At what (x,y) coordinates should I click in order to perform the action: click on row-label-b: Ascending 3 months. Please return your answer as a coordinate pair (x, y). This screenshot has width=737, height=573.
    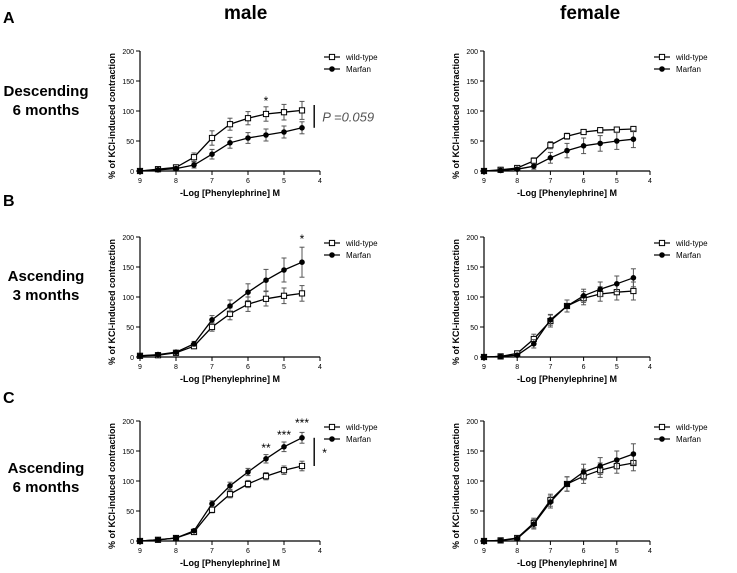
    Looking at the image, I should click on (46, 286).